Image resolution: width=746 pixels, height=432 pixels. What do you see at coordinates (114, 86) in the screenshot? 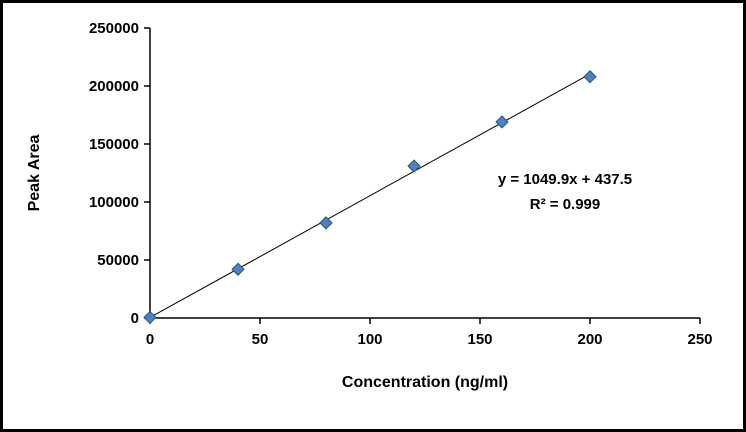
I see `y-tick-label: 200000` at bounding box center [114, 86].